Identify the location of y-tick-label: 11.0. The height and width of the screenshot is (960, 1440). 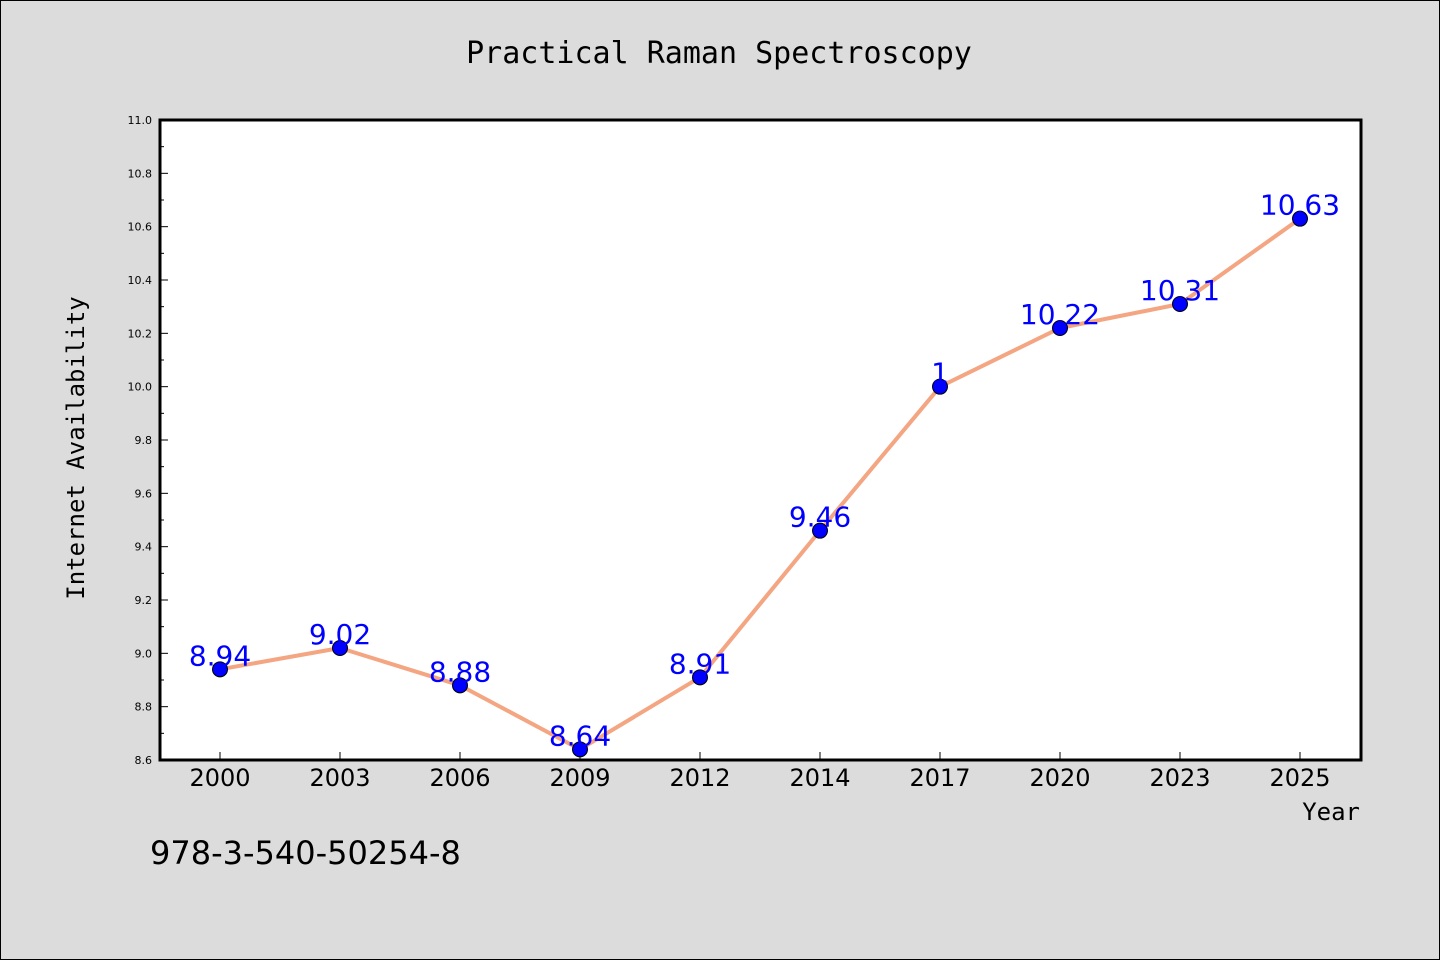
(140, 120).